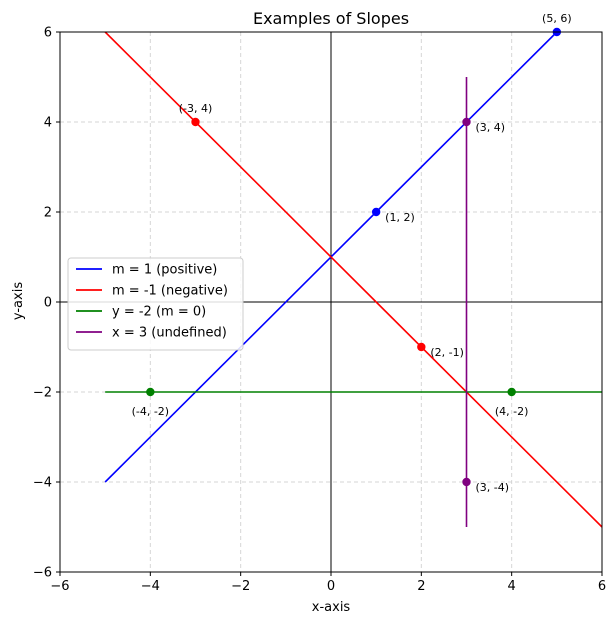 This screenshot has width=616, height=624. I want to click on y-tick-label: −4, so click(42, 483).